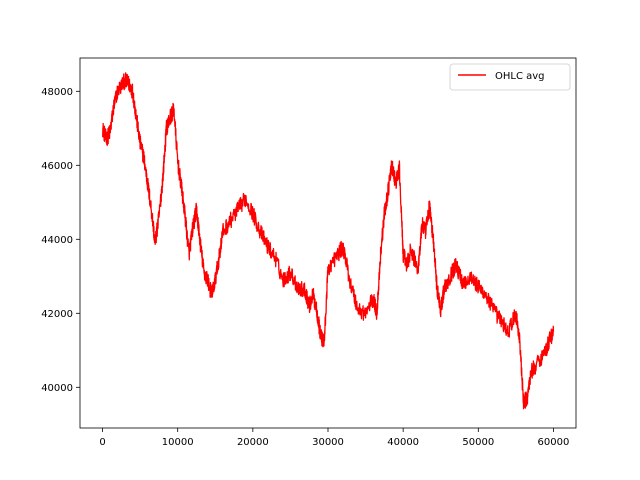  What do you see at coordinates (57, 388) in the screenshot?
I see `y-tick-label: 40000` at bounding box center [57, 388].